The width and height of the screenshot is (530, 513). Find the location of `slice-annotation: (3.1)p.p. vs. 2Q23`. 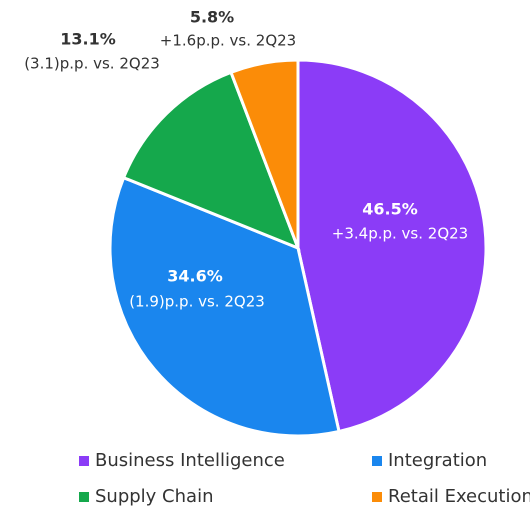

slice-annotation: (3.1)p.p. vs. 2Q23 is located at coordinates (92, 64).